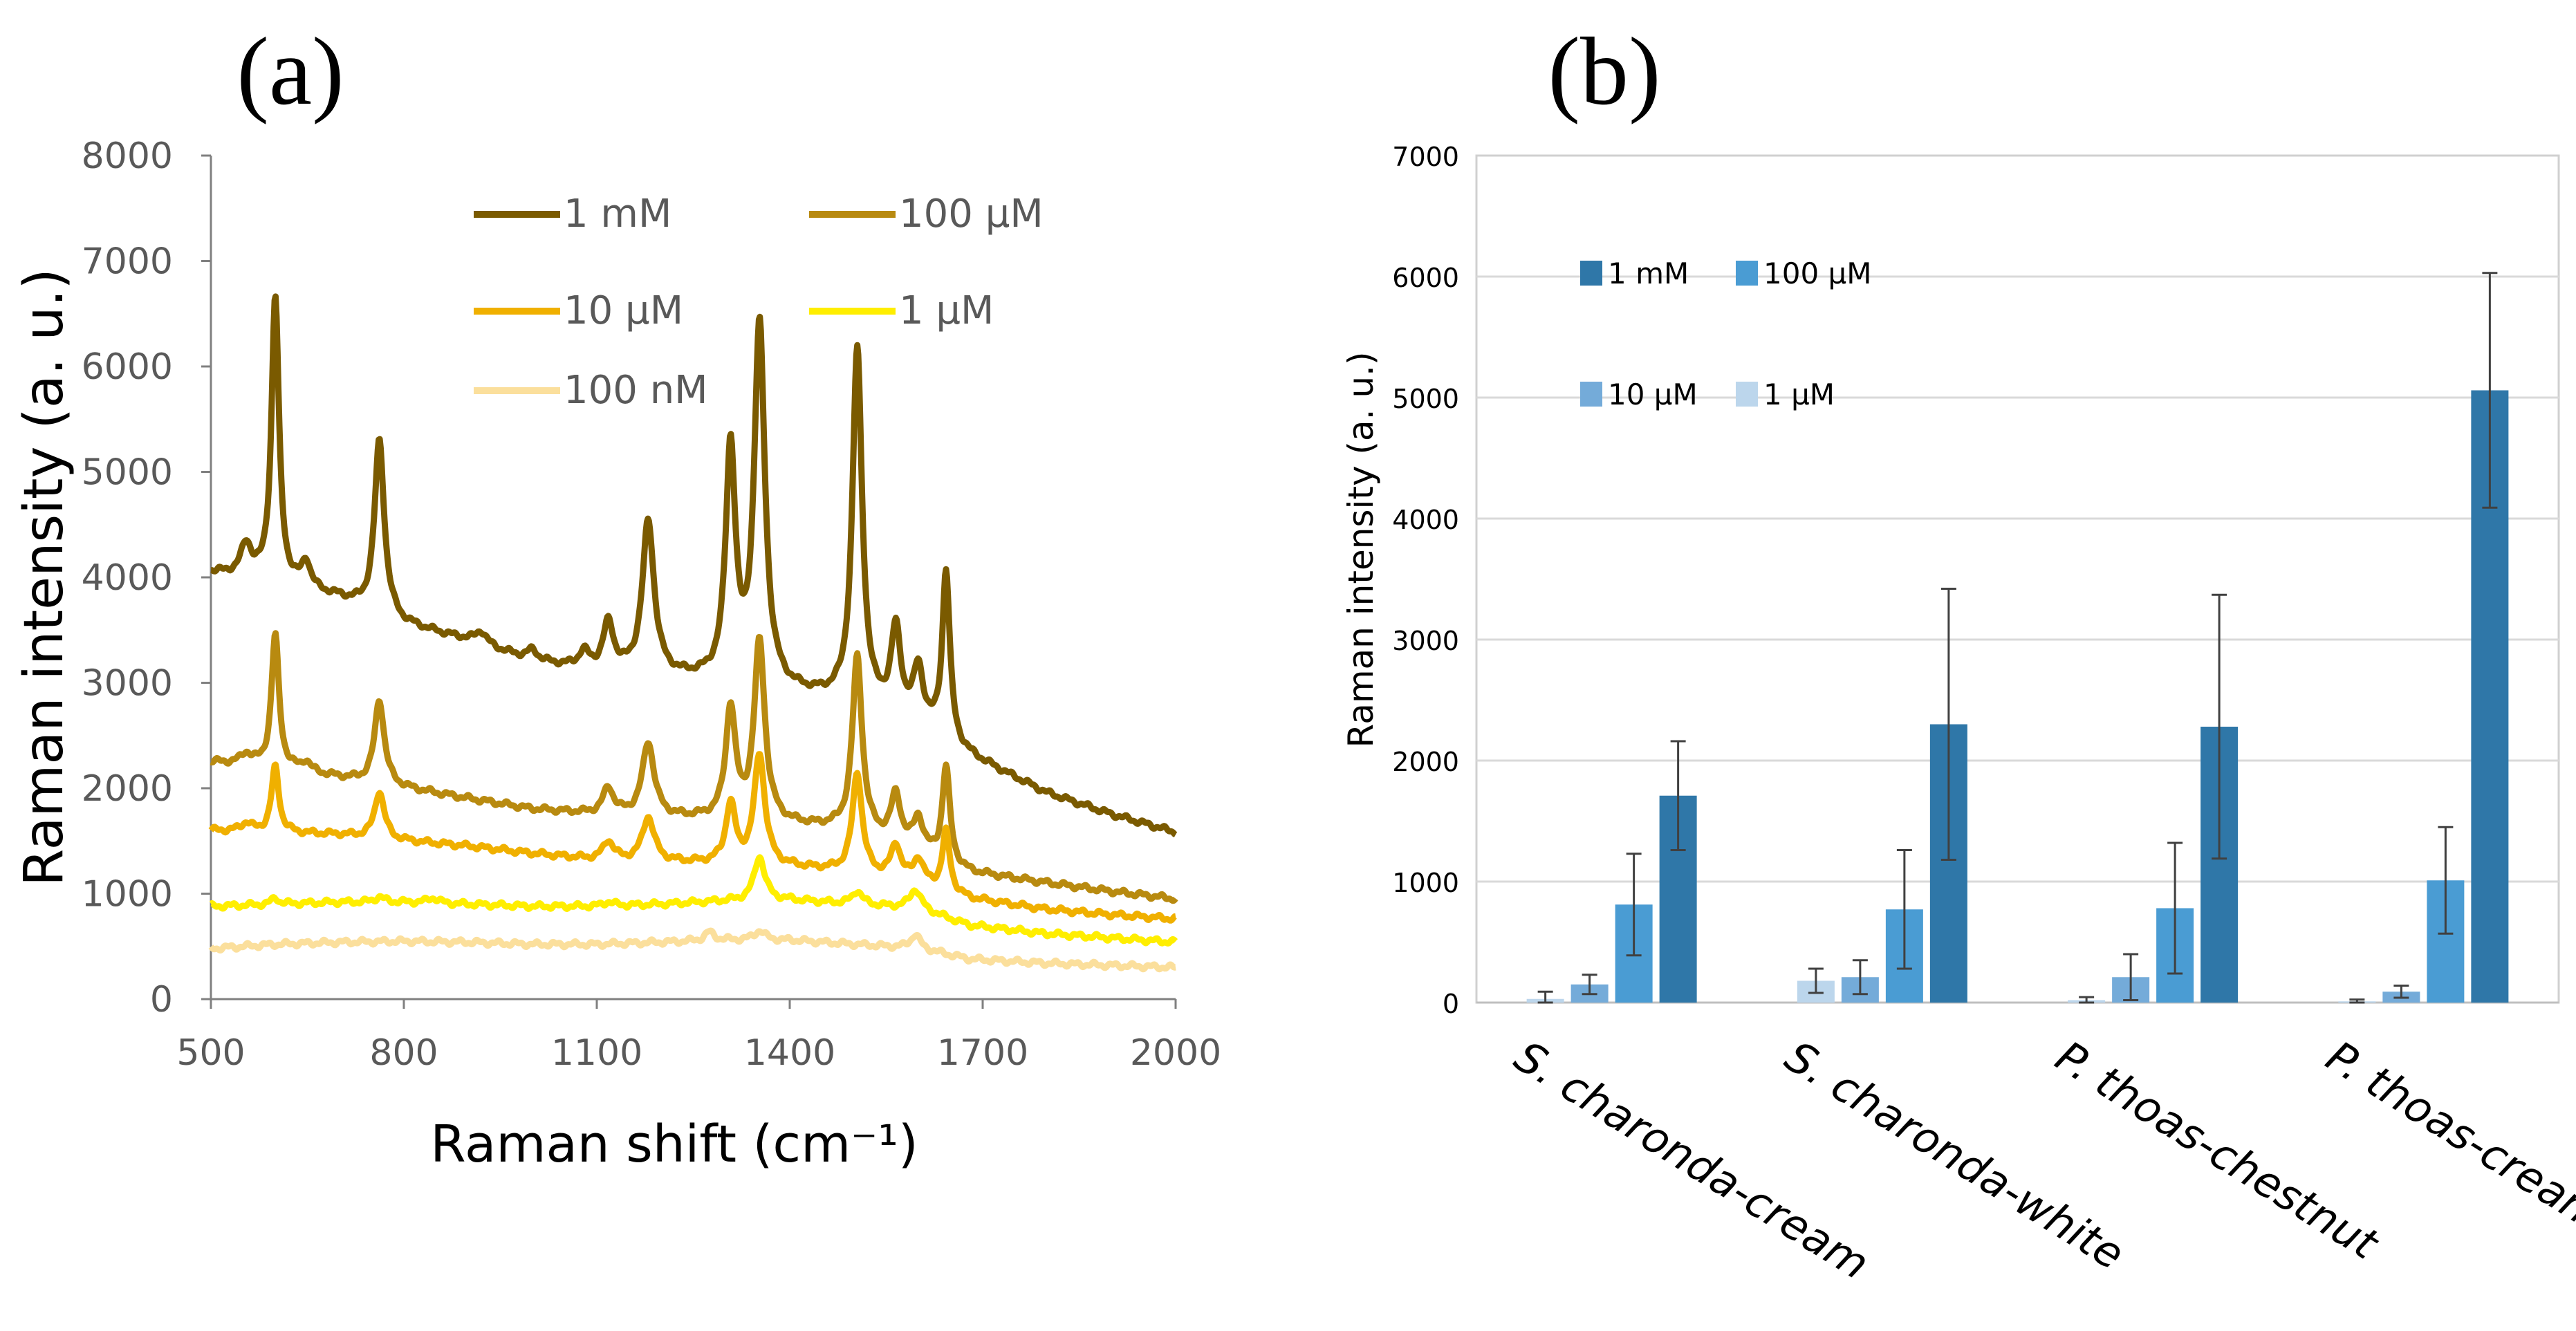 The width and height of the screenshot is (2576, 1331). Describe the element at coordinates (790, 1053) in the screenshot. I see `x-tick-label: 1400` at that location.